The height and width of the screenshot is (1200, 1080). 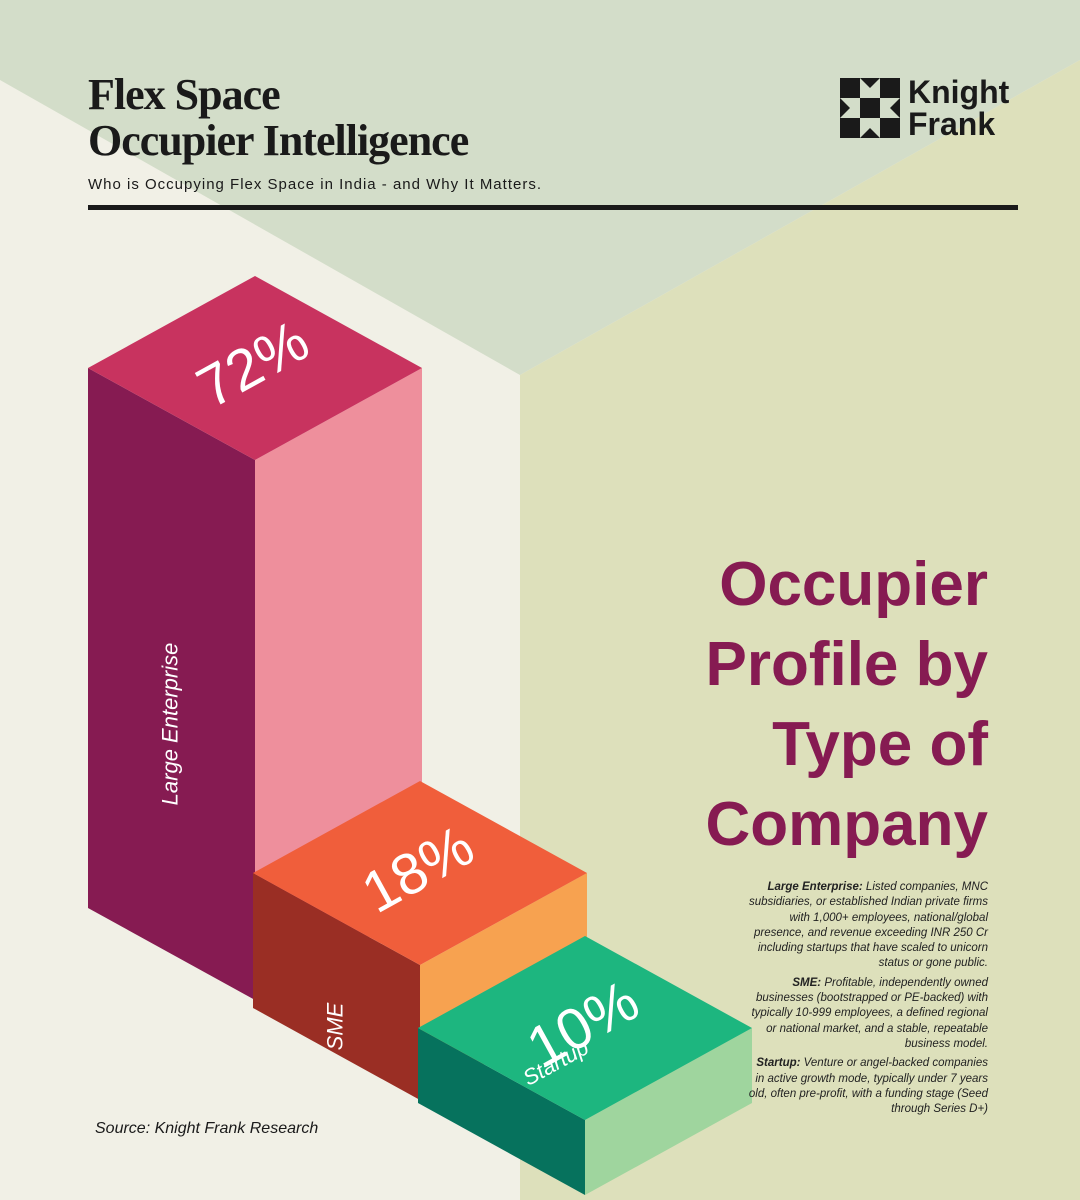 I want to click on chart-title-line: Type of, so click(x=880, y=744).